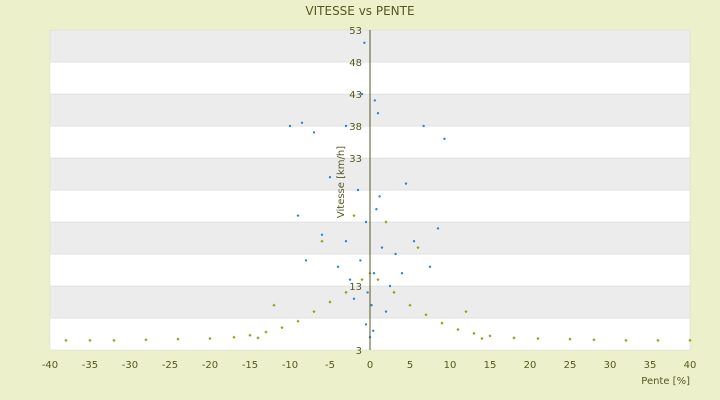 The height and width of the screenshot is (400, 720). I want to click on x-tick-label: -35, so click(90, 365).